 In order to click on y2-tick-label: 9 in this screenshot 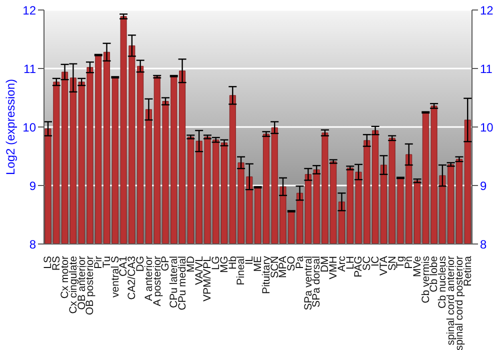, I will do `click(483, 185)`.